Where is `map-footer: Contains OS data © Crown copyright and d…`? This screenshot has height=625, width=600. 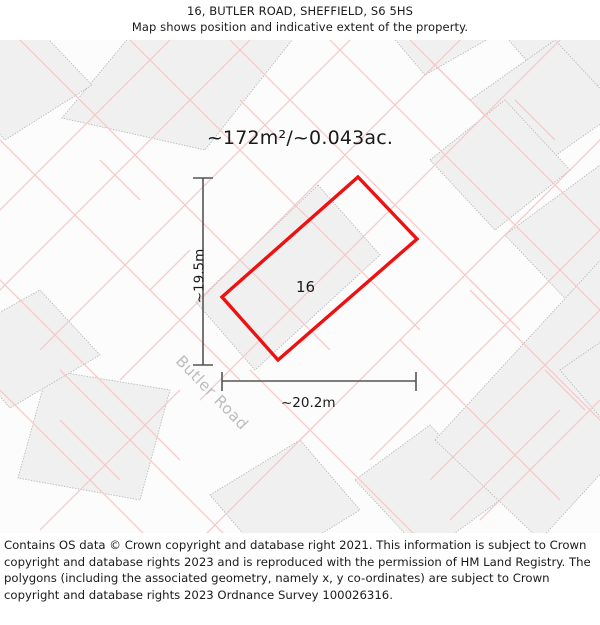 map-footer: Contains OS data © Crown copyright and d… is located at coordinates (300, 579).